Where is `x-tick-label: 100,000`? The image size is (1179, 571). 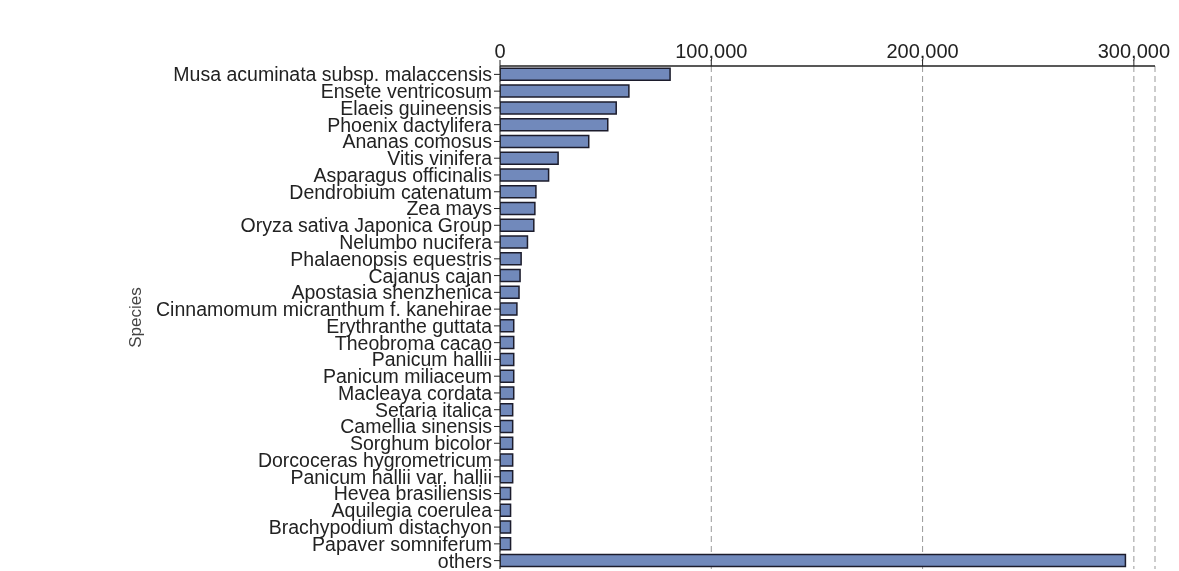 x-tick-label: 100,000 is located at coordinates (711, 51).